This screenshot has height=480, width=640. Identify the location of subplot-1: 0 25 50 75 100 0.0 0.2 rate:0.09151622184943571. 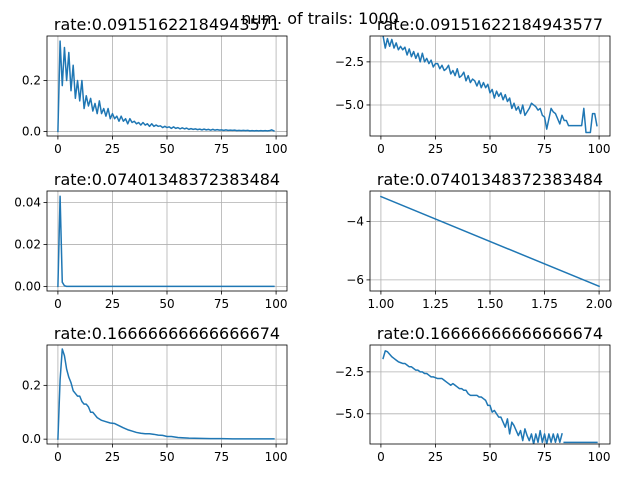
(155, 85).